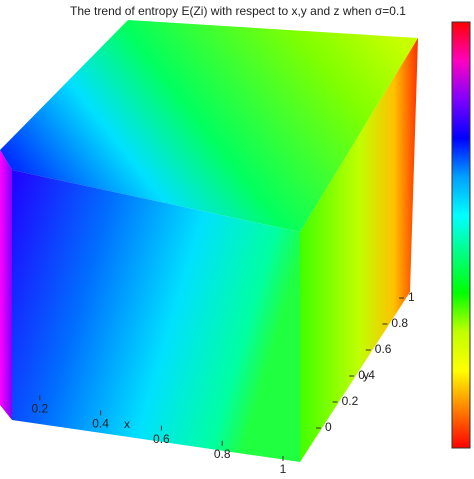 The width and height of the screenshot is (474, 479). Describe the element at coordinates (328, 427) in the screenshot. I see `y-tick-label: 0` at that location.